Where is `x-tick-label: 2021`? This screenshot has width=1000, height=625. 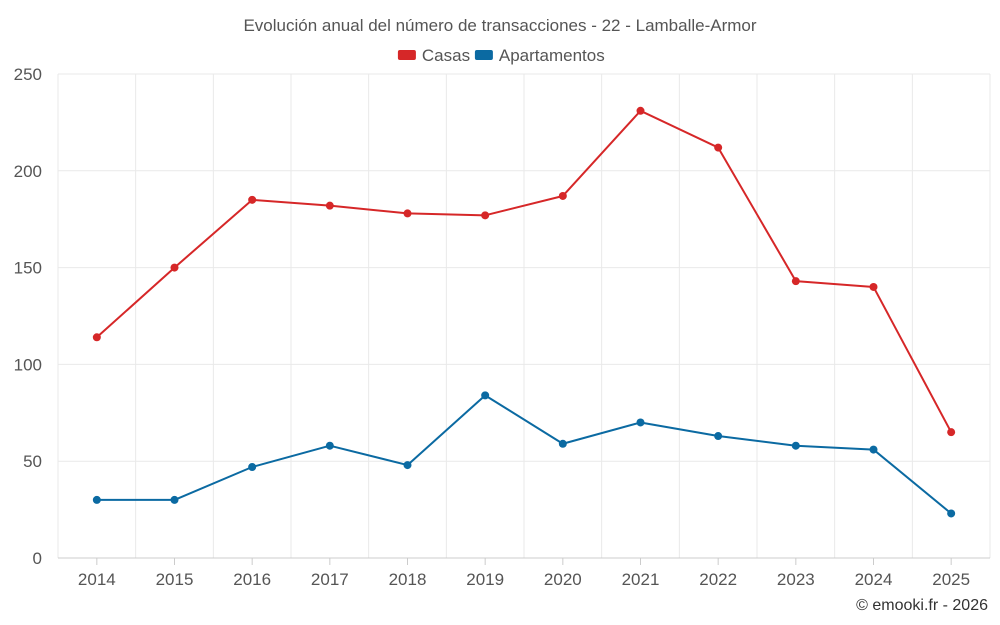
x-tick-label: 2021 is located at coordinates (641, 579).